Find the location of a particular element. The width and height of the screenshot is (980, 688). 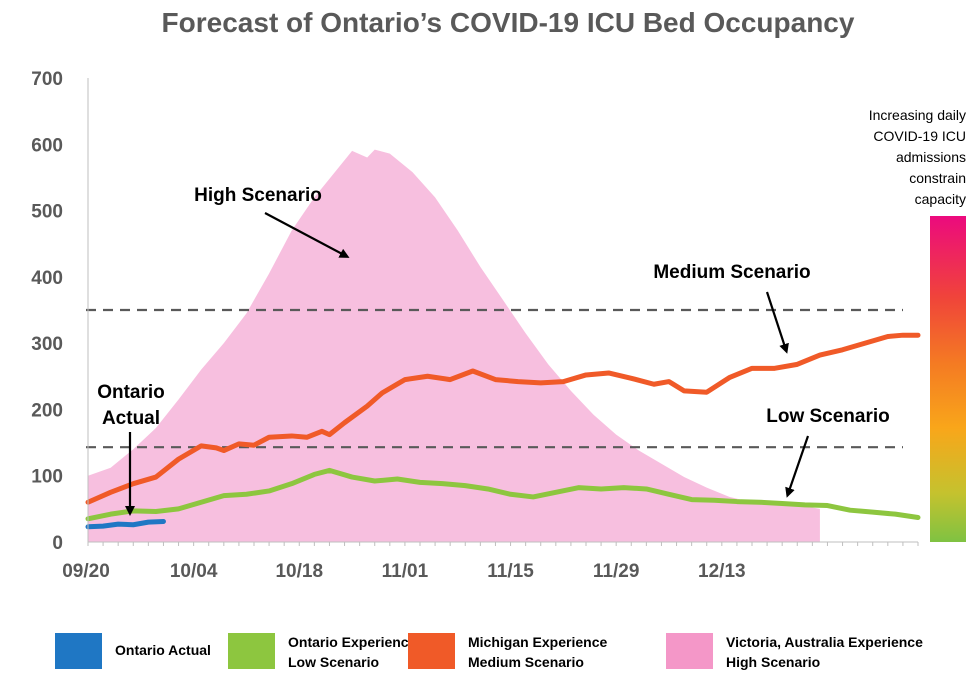

capacity-label-line: COVID-19 ICU is located at coordinates (919, 136).